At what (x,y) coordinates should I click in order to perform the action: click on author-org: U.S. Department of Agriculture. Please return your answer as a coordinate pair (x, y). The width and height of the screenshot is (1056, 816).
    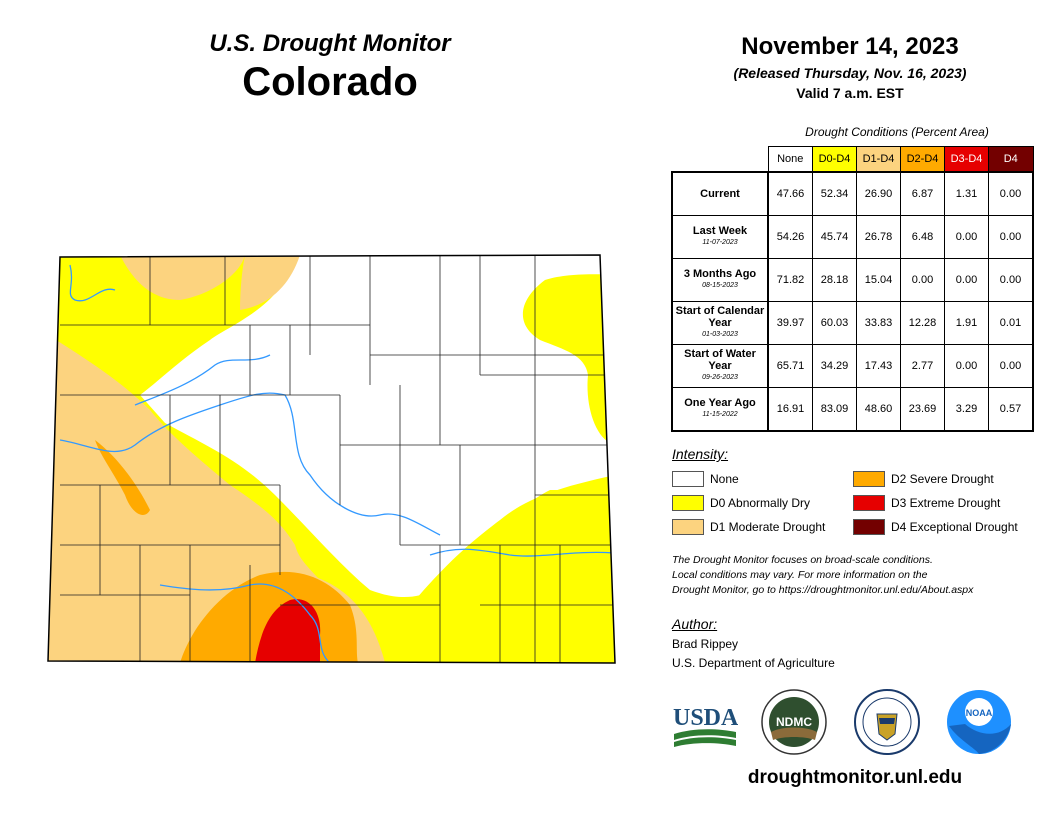
    Looking at the image, I should click on (753, 663).